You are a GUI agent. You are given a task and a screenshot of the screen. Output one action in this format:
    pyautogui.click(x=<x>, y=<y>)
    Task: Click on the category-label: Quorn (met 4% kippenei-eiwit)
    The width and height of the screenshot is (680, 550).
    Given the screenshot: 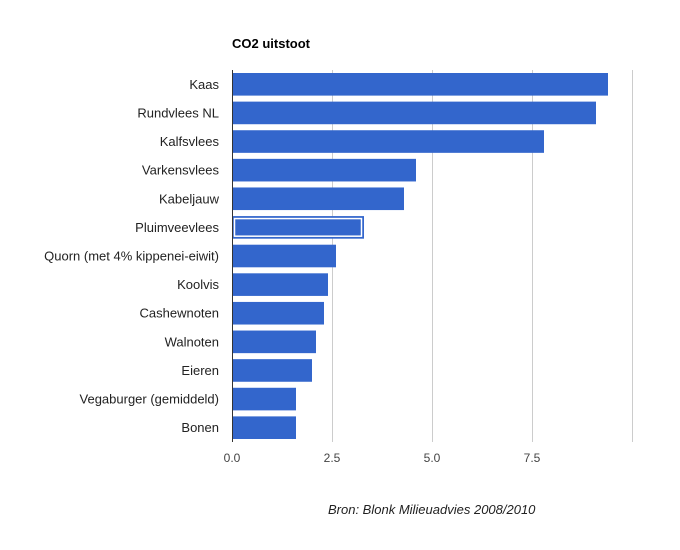 What is the action you would take?
    pyautogui.click(x=131, y=256)
    